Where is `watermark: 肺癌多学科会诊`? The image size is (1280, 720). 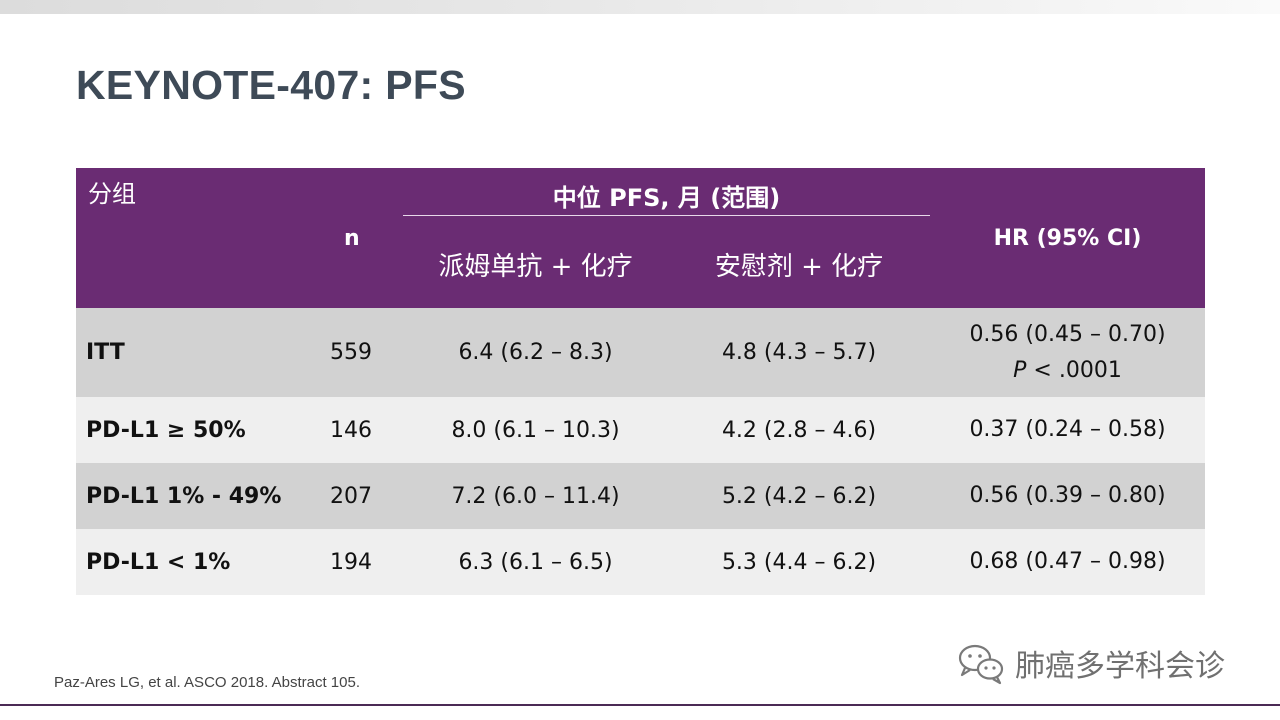
watermark: 肺癌多学科会诊 is located at coordinates (1090, 663).